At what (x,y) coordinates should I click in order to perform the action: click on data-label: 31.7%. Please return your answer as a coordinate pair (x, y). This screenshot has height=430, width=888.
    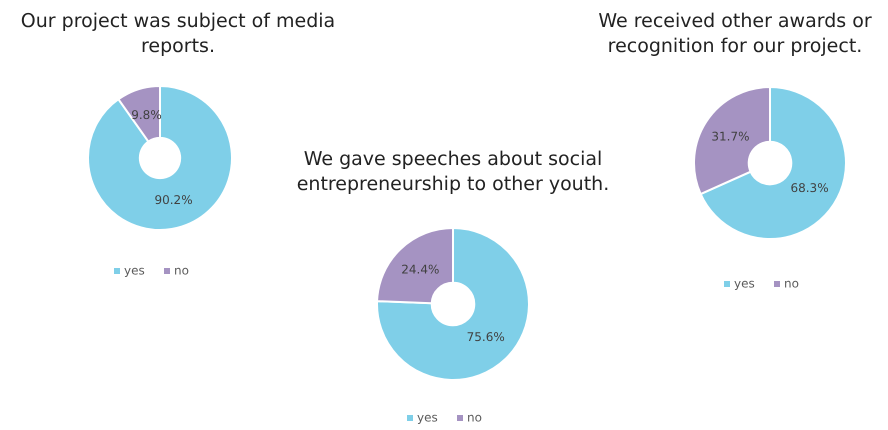
    Looking at the image, I should click on (730, 137).